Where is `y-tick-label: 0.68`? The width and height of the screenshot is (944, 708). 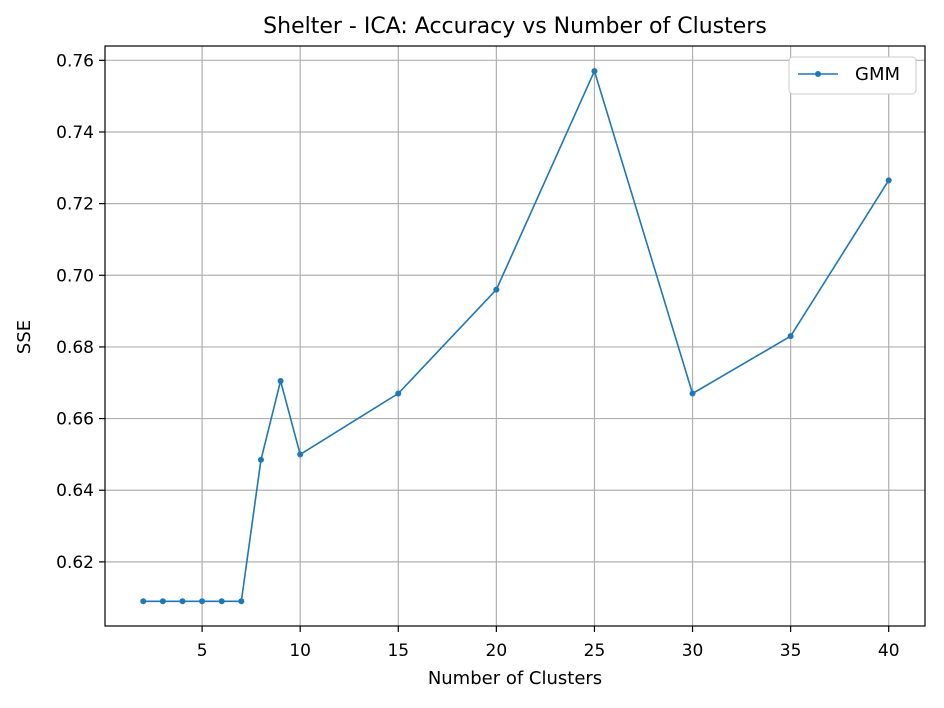
y-tick-label: 0.68 is located at coordinates (75, 348).